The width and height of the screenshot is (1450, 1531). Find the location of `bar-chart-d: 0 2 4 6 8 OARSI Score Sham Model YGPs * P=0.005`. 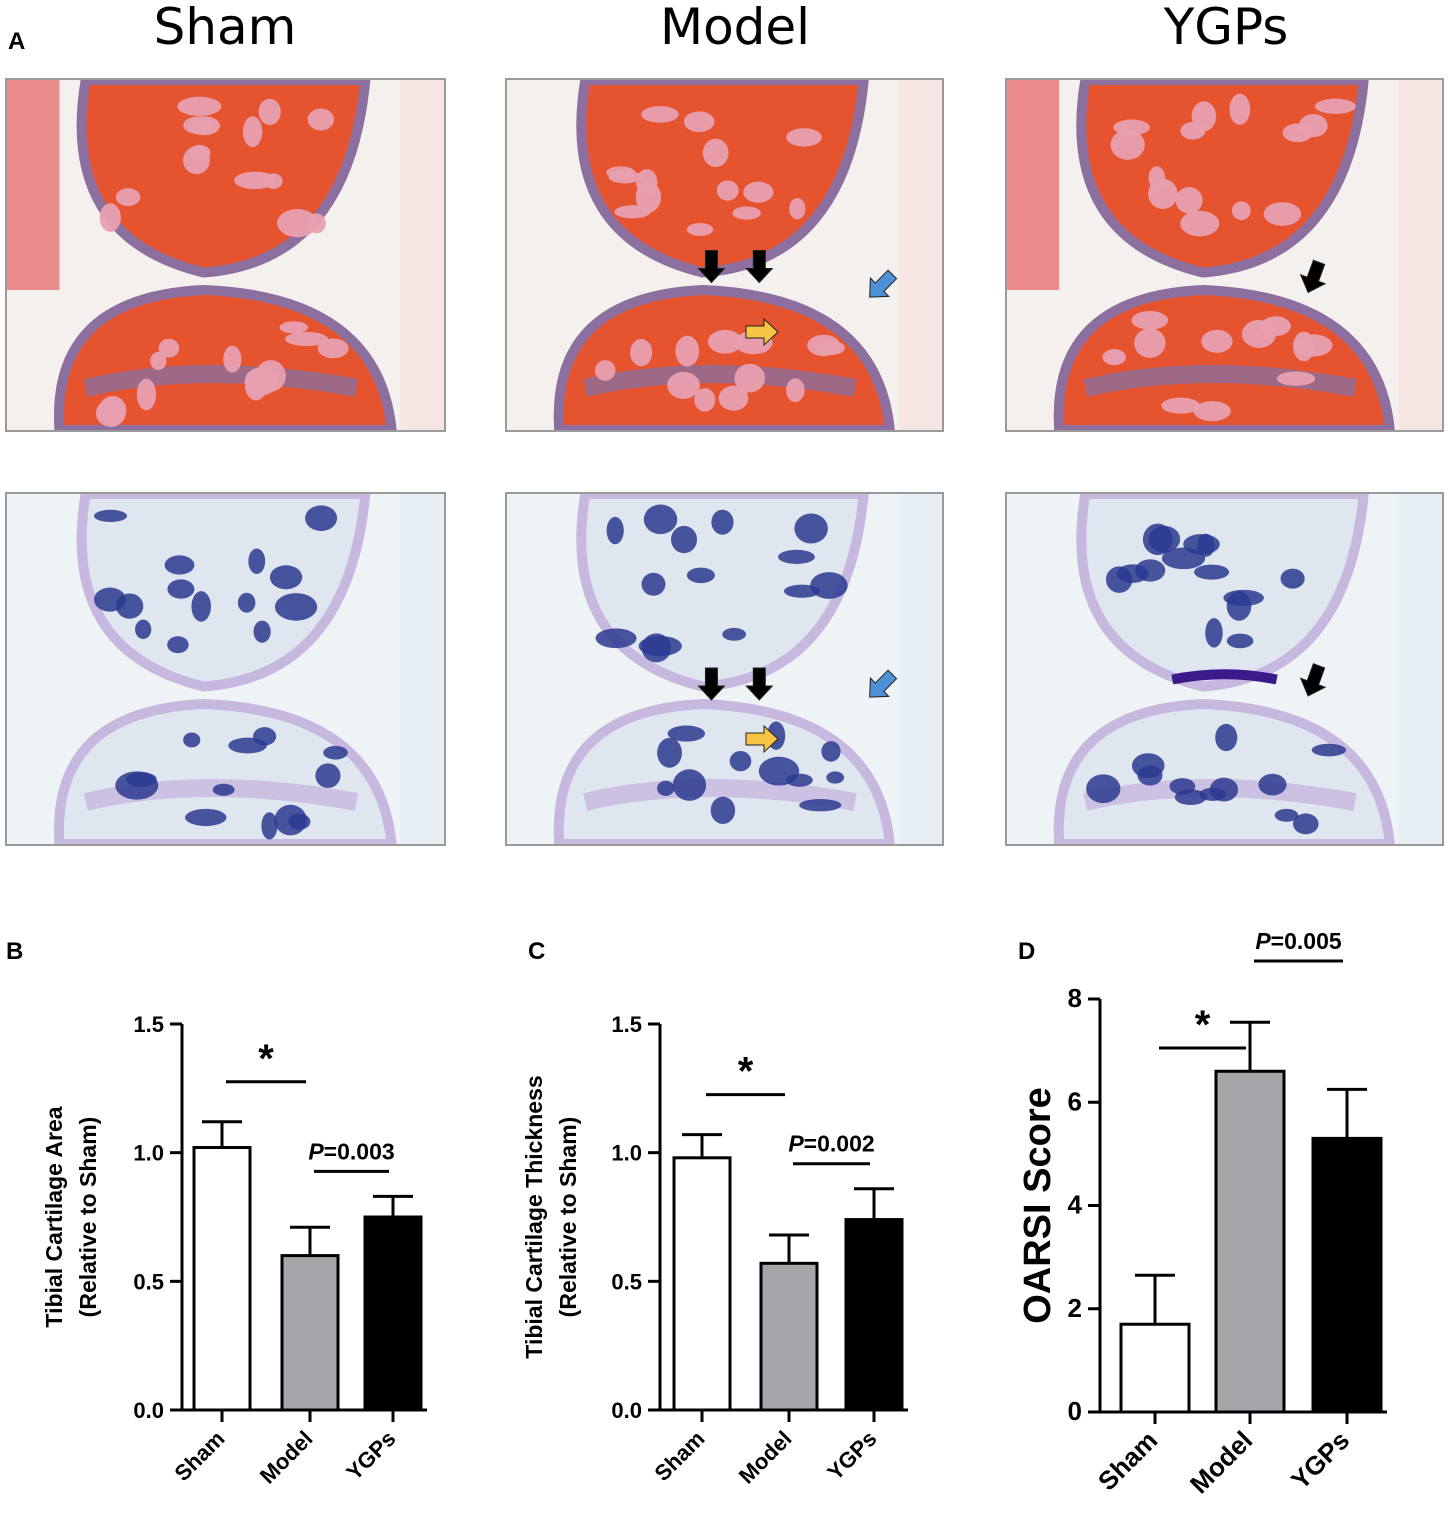

bar-chart-d: 0 2 4 6 8 OARSI Score Sham Model YGPs * P=0.005 is located at coordinates (1202, 1213).